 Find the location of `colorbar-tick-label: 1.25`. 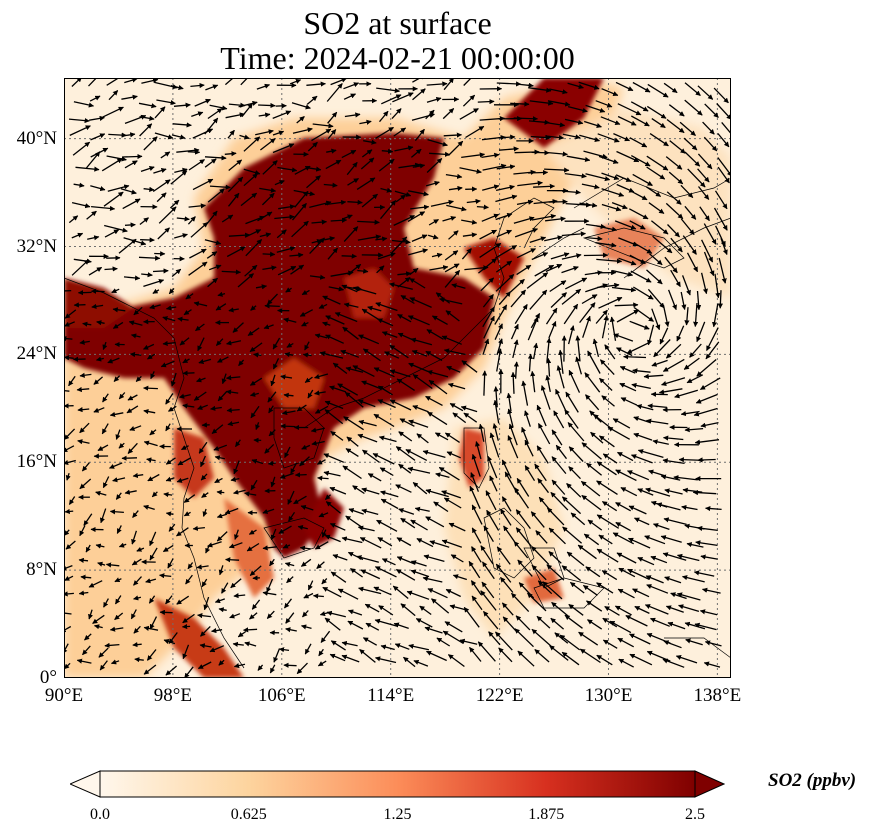

colorbar-tick-label: 1.25 is located at coordinates (397, 814).